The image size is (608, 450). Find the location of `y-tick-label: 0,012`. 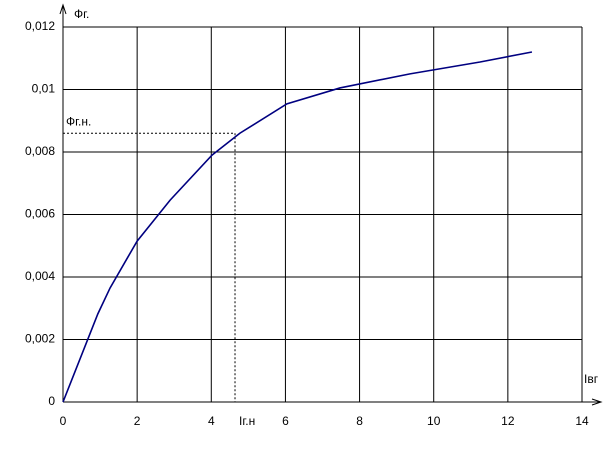

y-tick-label: 0,012 is located at coordinates (40, 26).